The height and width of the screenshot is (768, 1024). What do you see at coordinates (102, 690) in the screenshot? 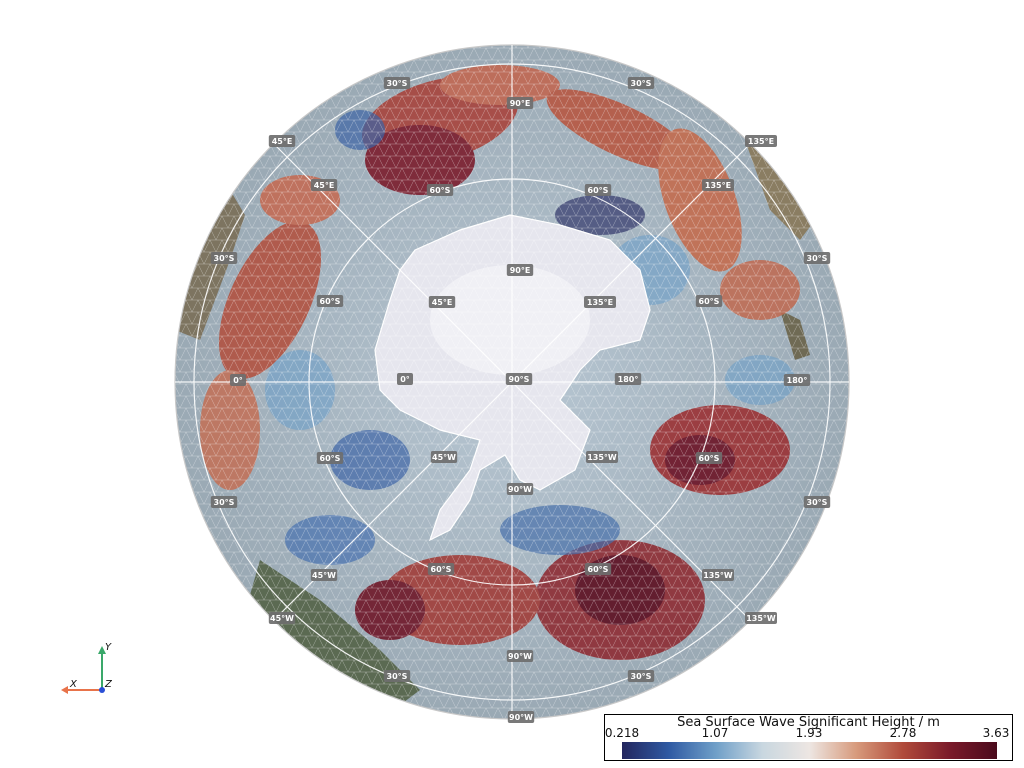
I see `z-axis-dot-icon` at bounding box center [102, 690].